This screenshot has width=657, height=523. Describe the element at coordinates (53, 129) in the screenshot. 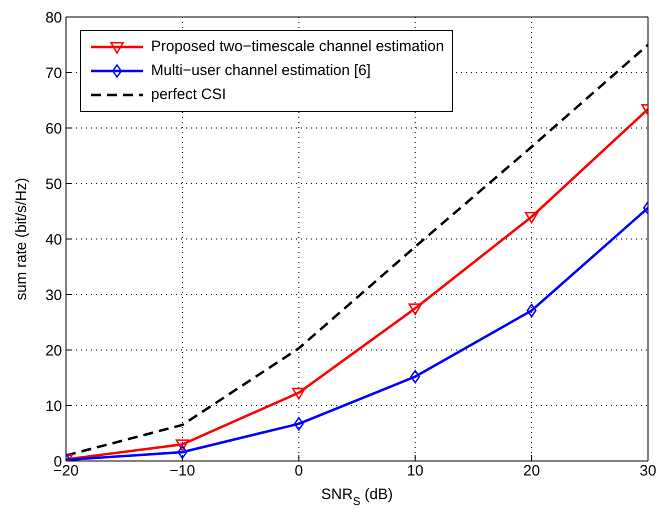

I see `y-tick-label: 60` at that location.